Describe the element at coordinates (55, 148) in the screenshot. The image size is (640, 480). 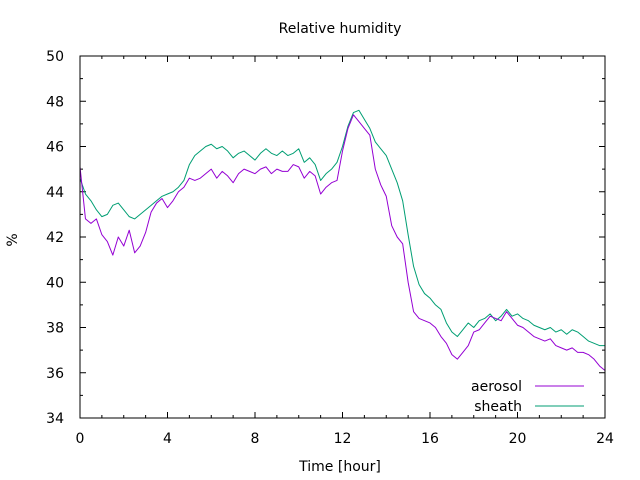
I see `y-tick-label: 46` at that location.